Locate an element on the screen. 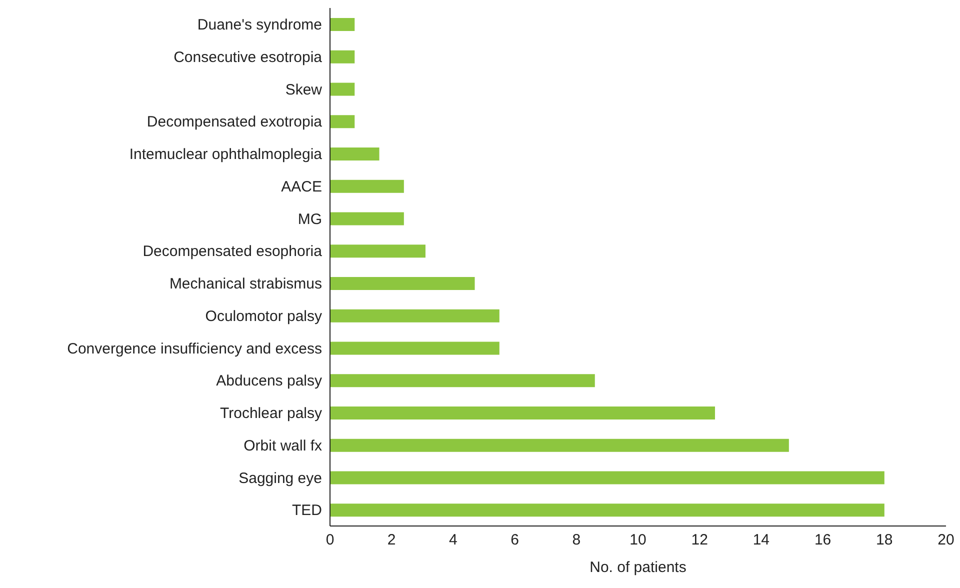 The width and height of the screenshot is (960, 588). x-tick-label: 18 is located at coordinates (884, 540).